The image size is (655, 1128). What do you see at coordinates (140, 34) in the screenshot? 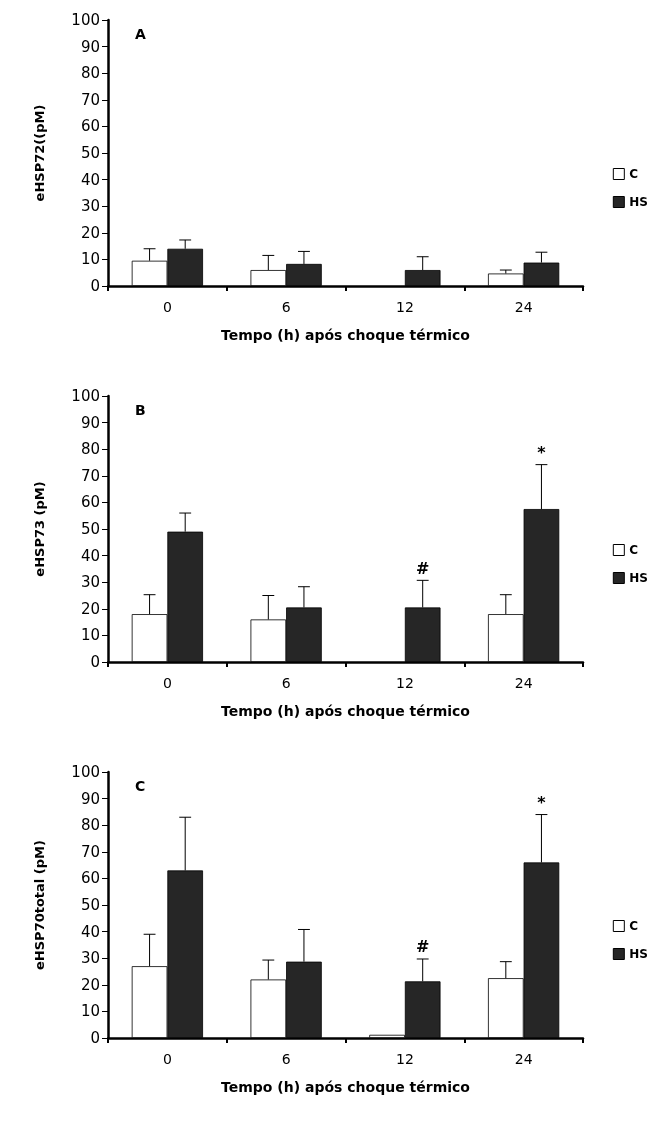
I see `chart-title: A` at bounding box center [140, 34].